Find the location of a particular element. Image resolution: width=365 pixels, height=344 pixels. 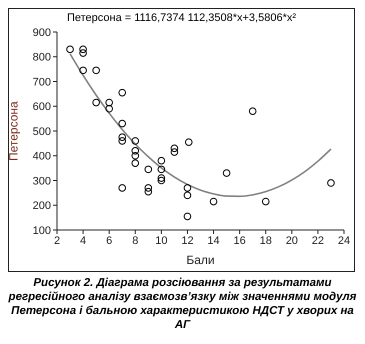

x-tick-label: 8 is located at coordinates (135, 240).